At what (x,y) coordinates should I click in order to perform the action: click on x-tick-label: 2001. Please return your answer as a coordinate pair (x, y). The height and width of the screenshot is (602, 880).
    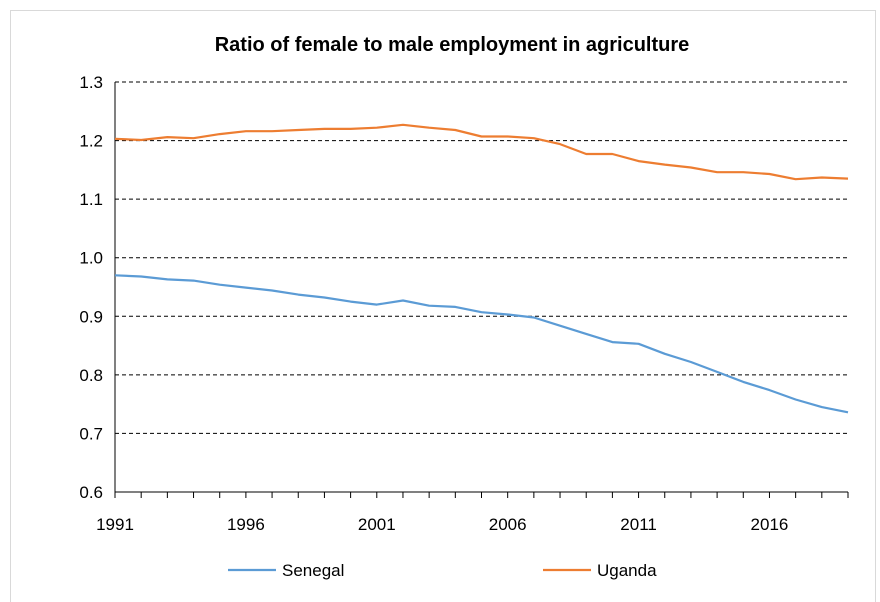
    Looking at the image, I should click on (377, 524).